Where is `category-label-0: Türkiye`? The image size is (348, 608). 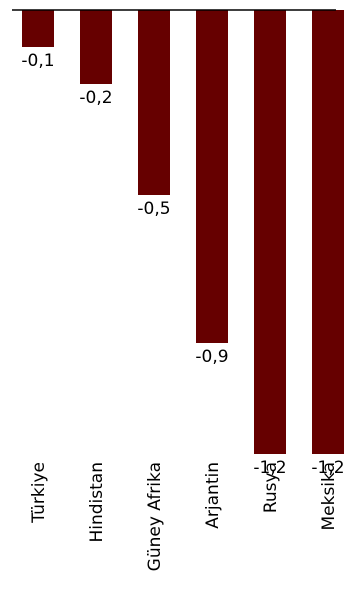
category-label-0: Türkiye is located at coordinates (39, 493).